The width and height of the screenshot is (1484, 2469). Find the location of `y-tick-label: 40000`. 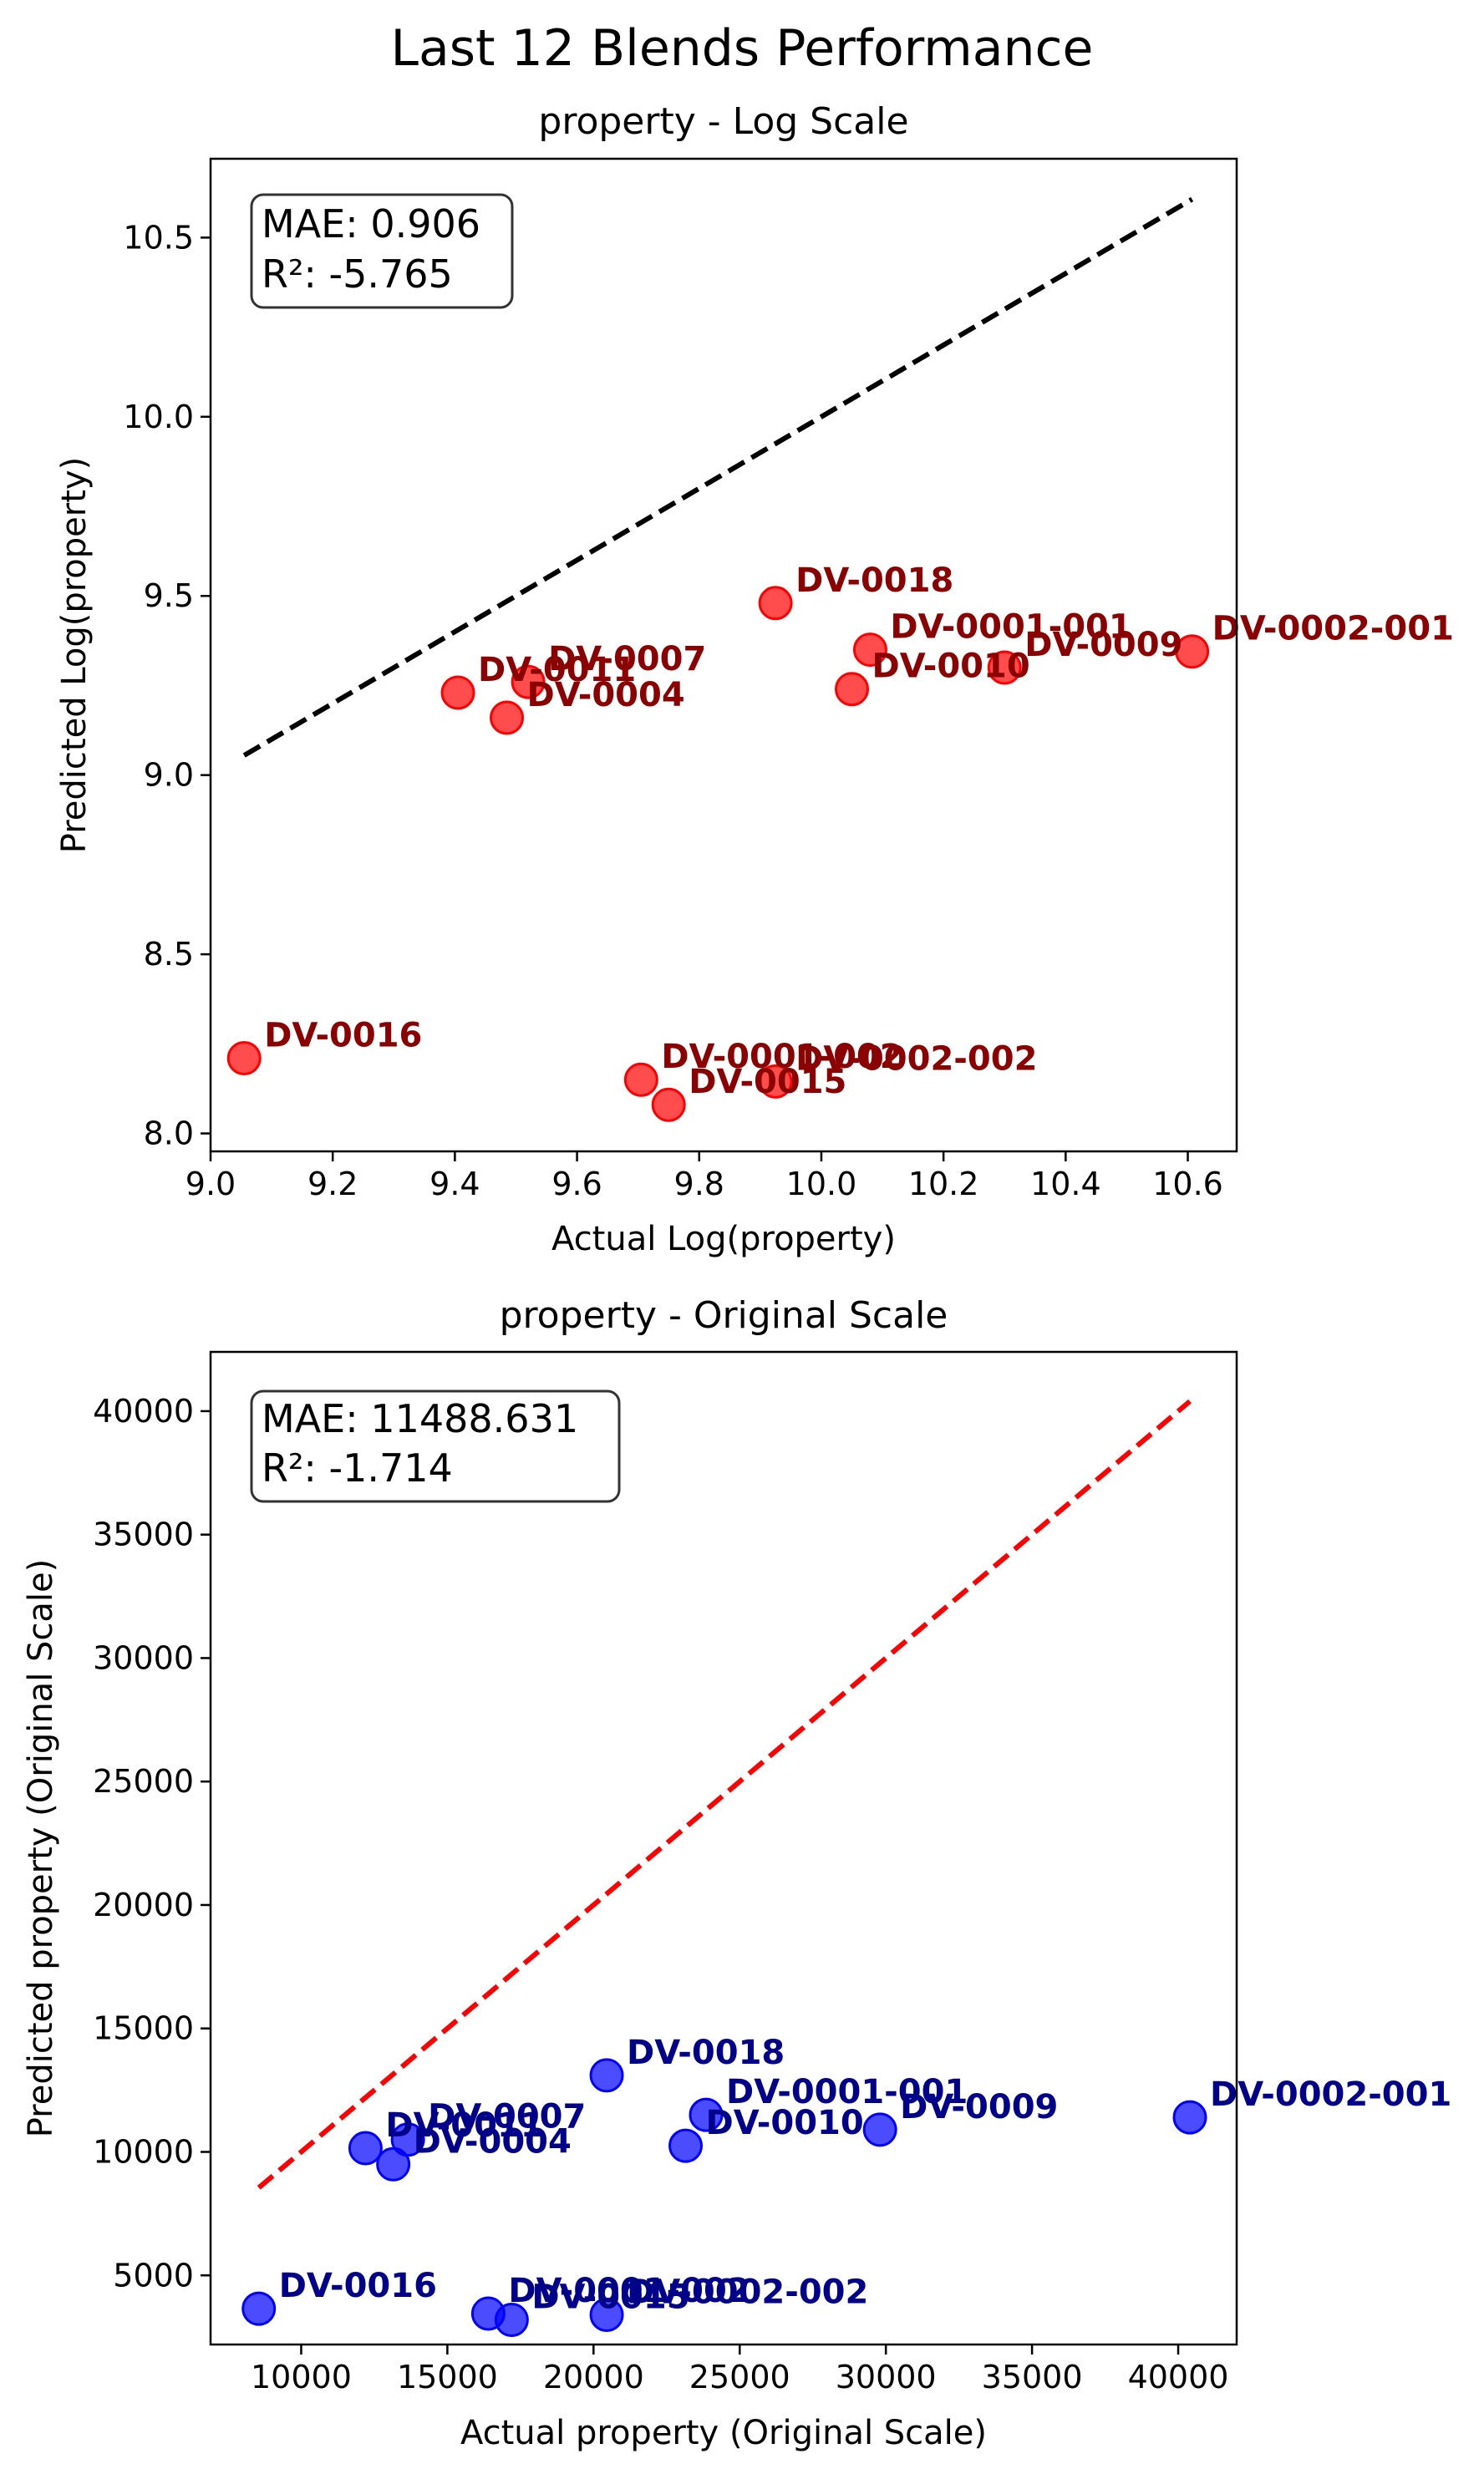

y-tick-label: 40000 is located at coordinates (143, 1412).